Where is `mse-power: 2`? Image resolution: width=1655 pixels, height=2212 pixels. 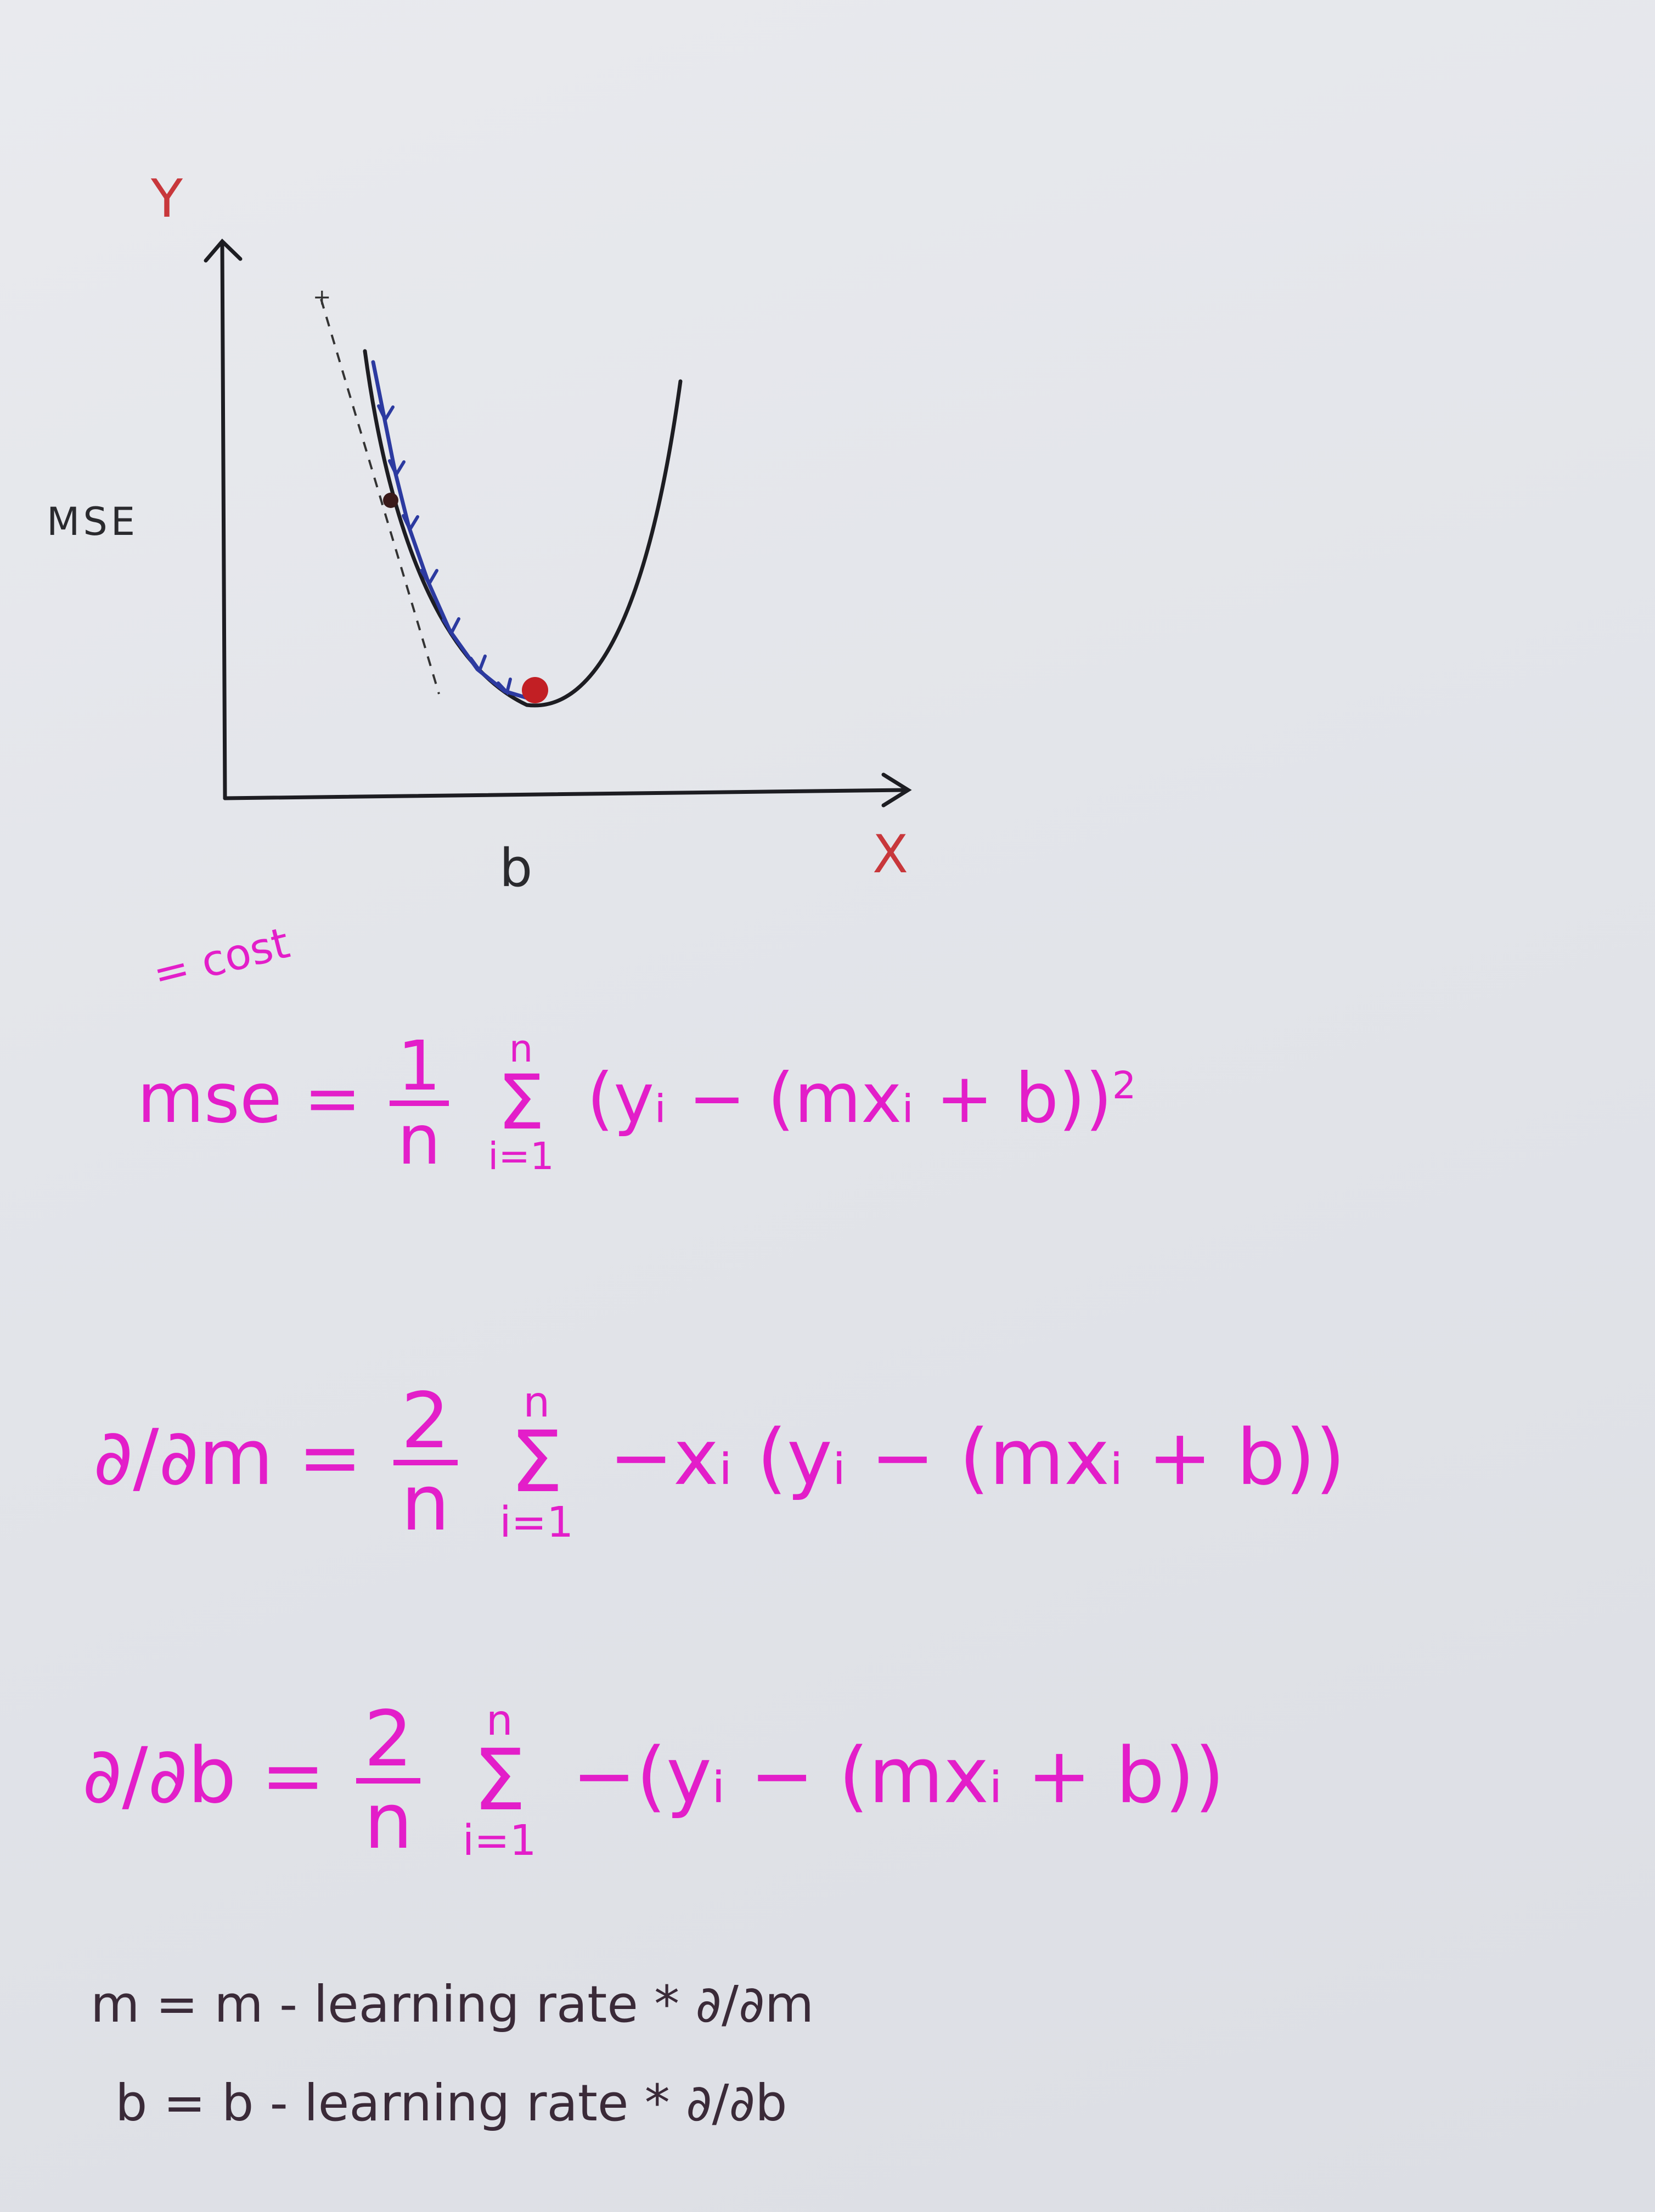
mse-power: 2 is located at coordinates (1124, 1086).